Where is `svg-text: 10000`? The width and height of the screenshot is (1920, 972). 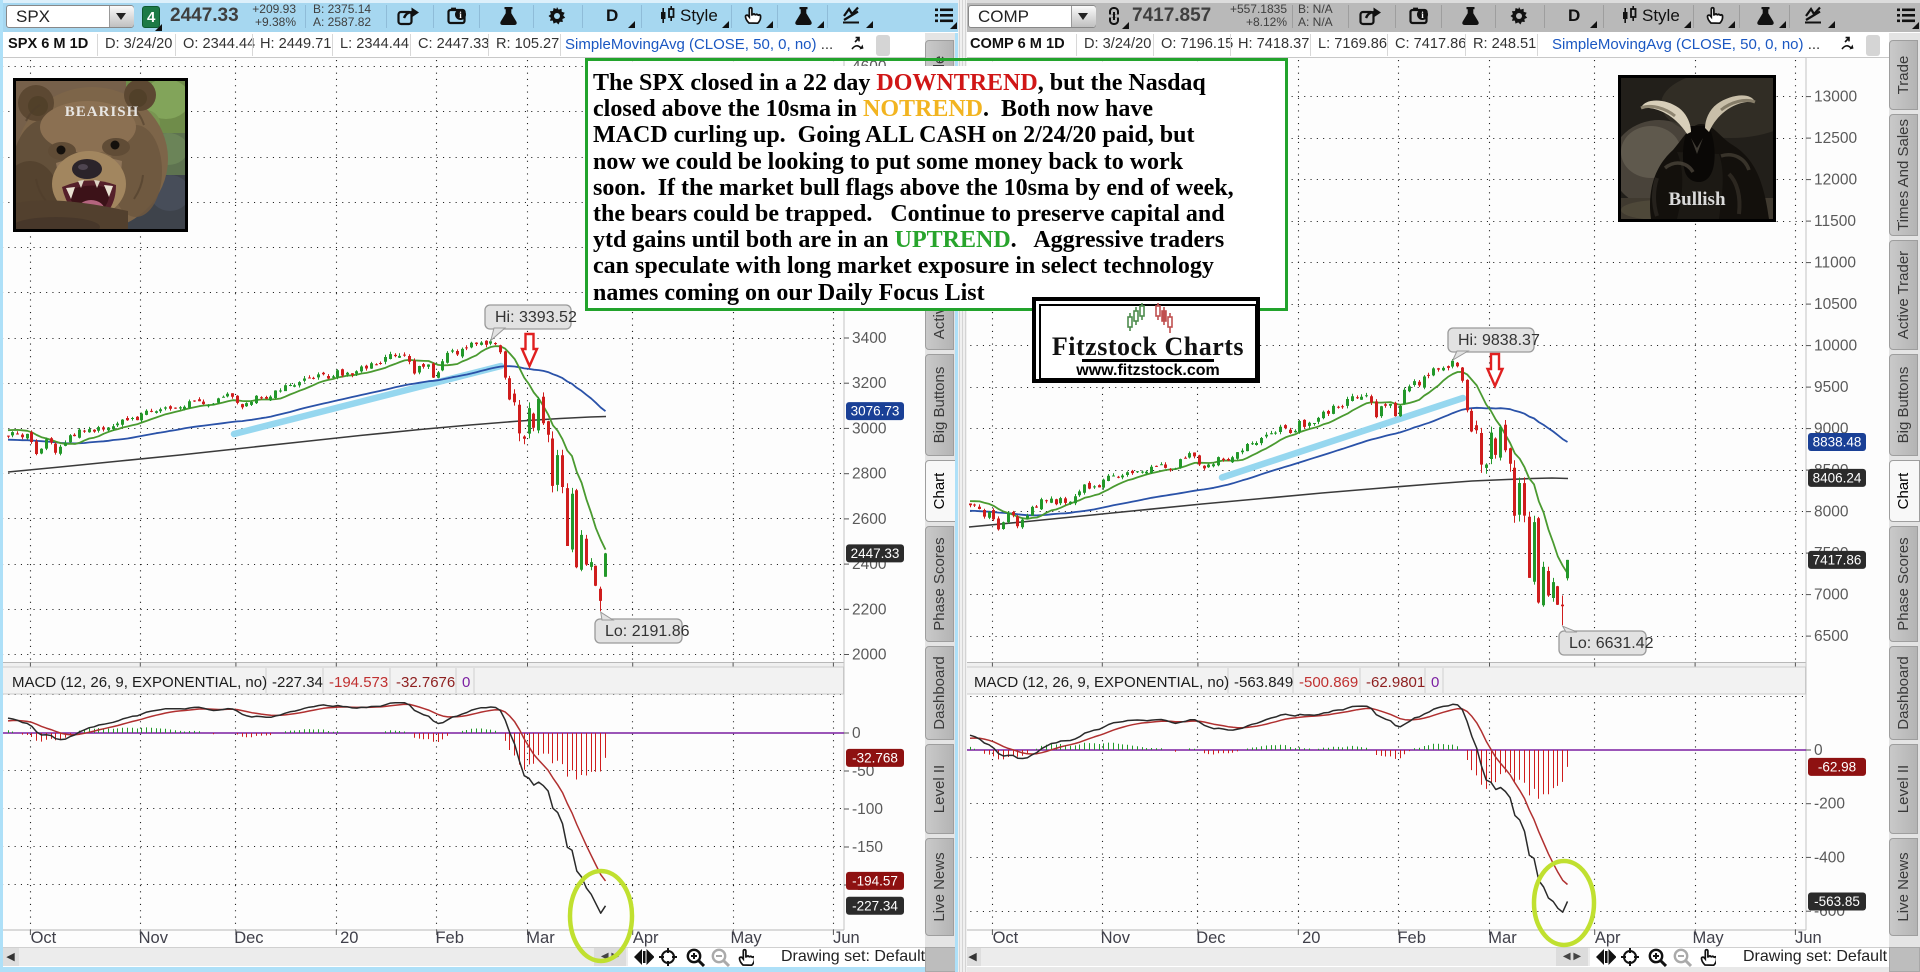
svg-text: 10000 is located at coordinates (1835, 346).